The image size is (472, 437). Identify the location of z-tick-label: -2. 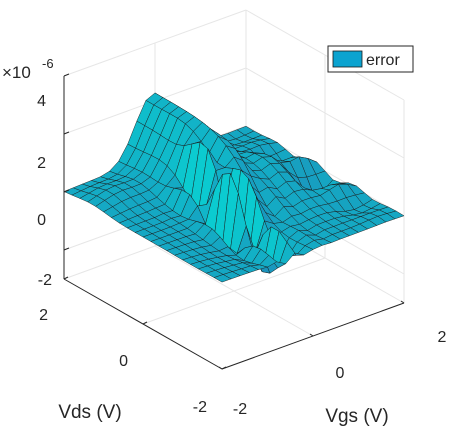
(45, 280).